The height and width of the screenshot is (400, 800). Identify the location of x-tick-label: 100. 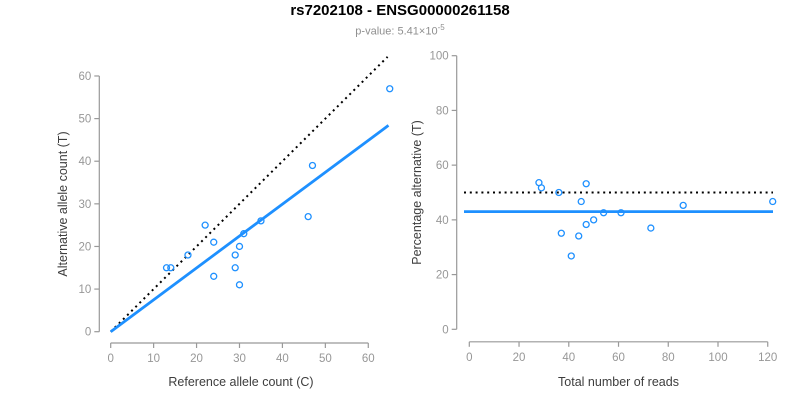
(717, 358).